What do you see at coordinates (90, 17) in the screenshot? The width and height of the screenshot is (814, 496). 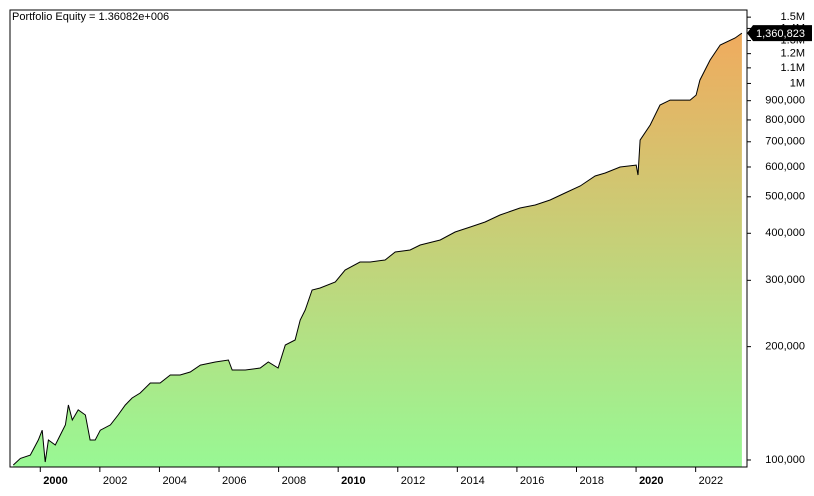 I see `chart-title: Portfolio Equity = 1.36082e+006` at bounding box center [90, 17].